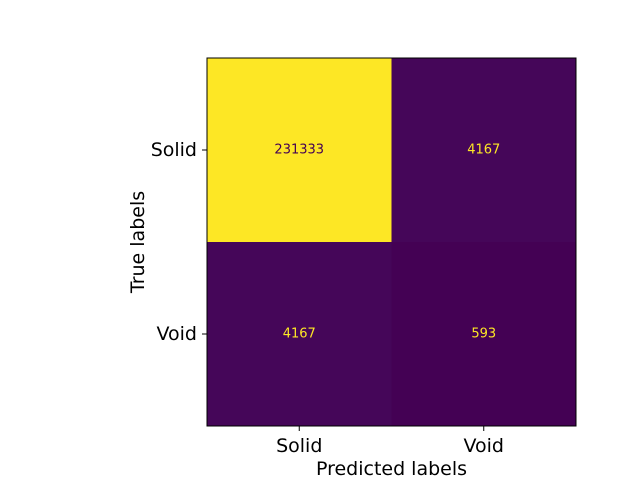  Describe the element at coordinates (484, 446) in the screenshot. I see `x-tick-label: Void` at that location.